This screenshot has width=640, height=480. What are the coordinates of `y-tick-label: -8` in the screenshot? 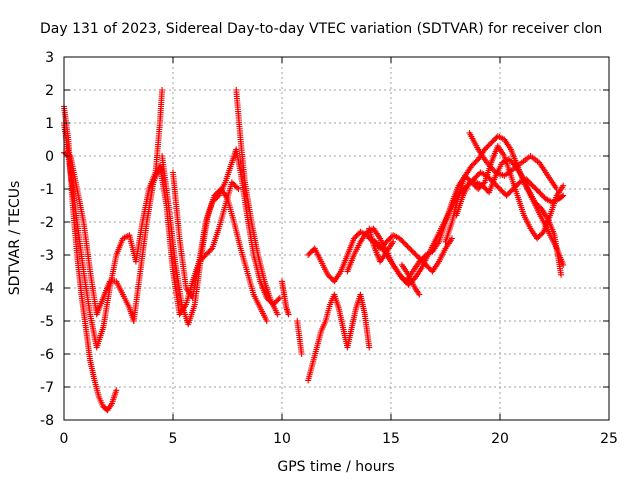 It's located at (47, 421).